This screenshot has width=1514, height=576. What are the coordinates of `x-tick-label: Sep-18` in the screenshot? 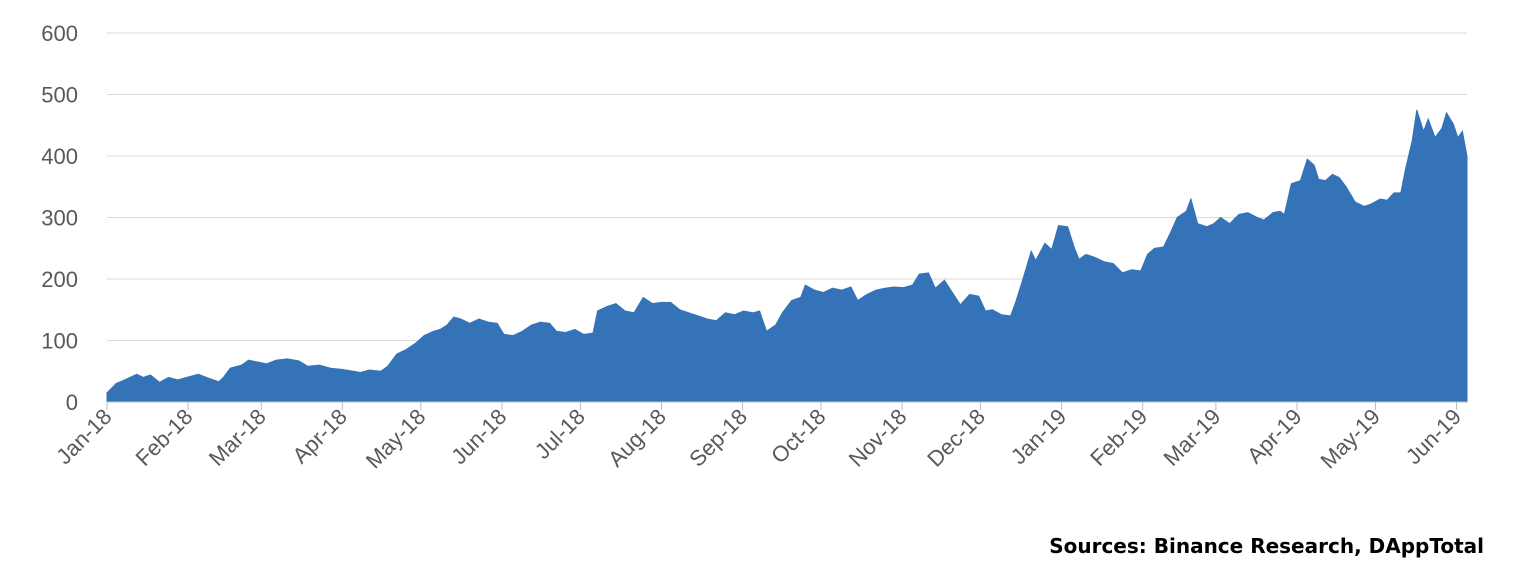 It's located at (718, 438).